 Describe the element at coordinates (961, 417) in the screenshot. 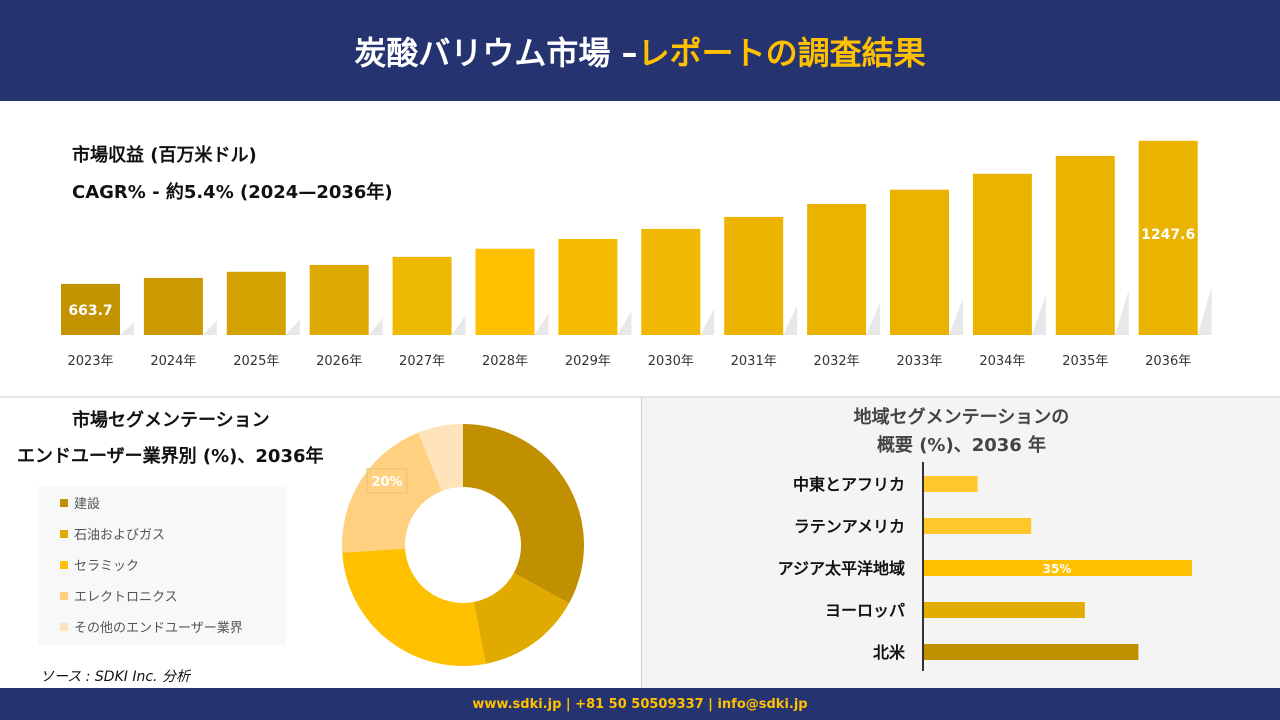

I see `region-title-line1: 地域セグメンテーションの` at that location.